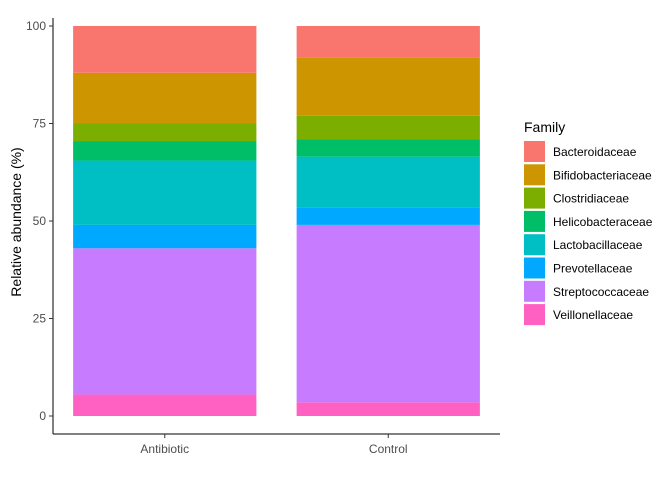  Describe the element at coordinates (388, 182) in the screenshot. I see `bar-segment-control-lactobacillaceae` at that location.